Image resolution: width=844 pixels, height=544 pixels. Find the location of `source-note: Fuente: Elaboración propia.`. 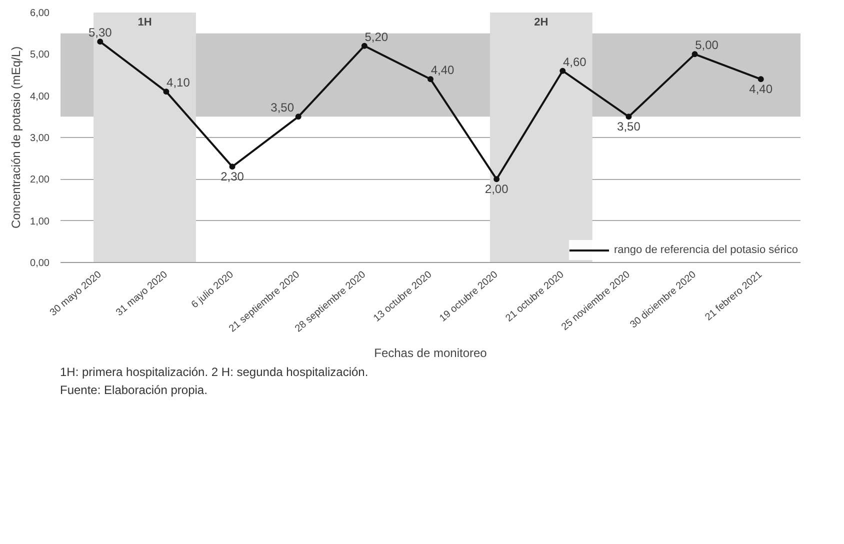

source-note: Fuente: Elaboración propia. is located at coordinates (134, 390).